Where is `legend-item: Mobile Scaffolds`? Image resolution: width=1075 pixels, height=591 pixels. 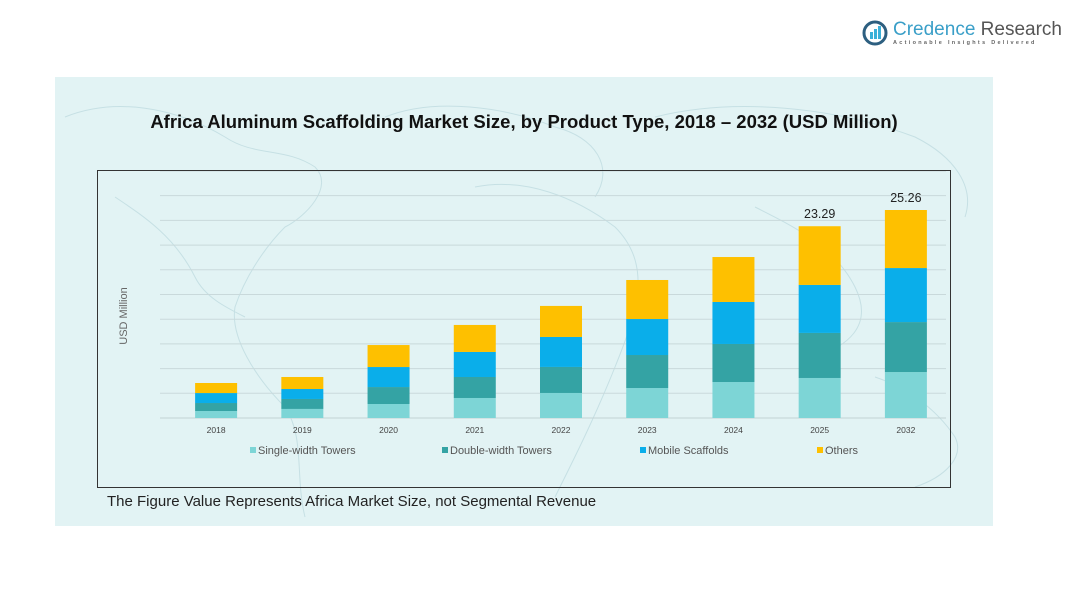
legend-item: Mobile Scaffolds is located at coordinates (684, 451).